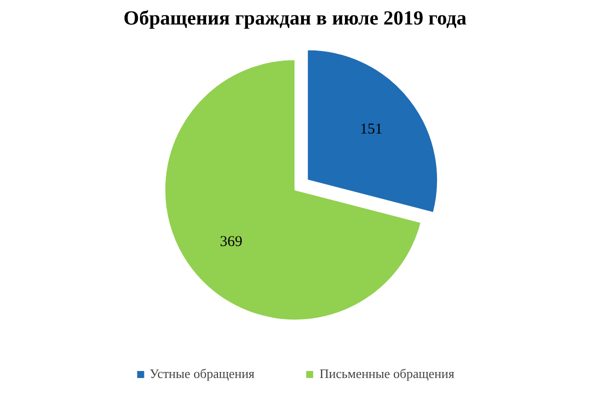  Describe the element at coordinates (295, 19) in the screenshot. I see `chart-title: Обращения граждан в июле 2019 года` at that location.